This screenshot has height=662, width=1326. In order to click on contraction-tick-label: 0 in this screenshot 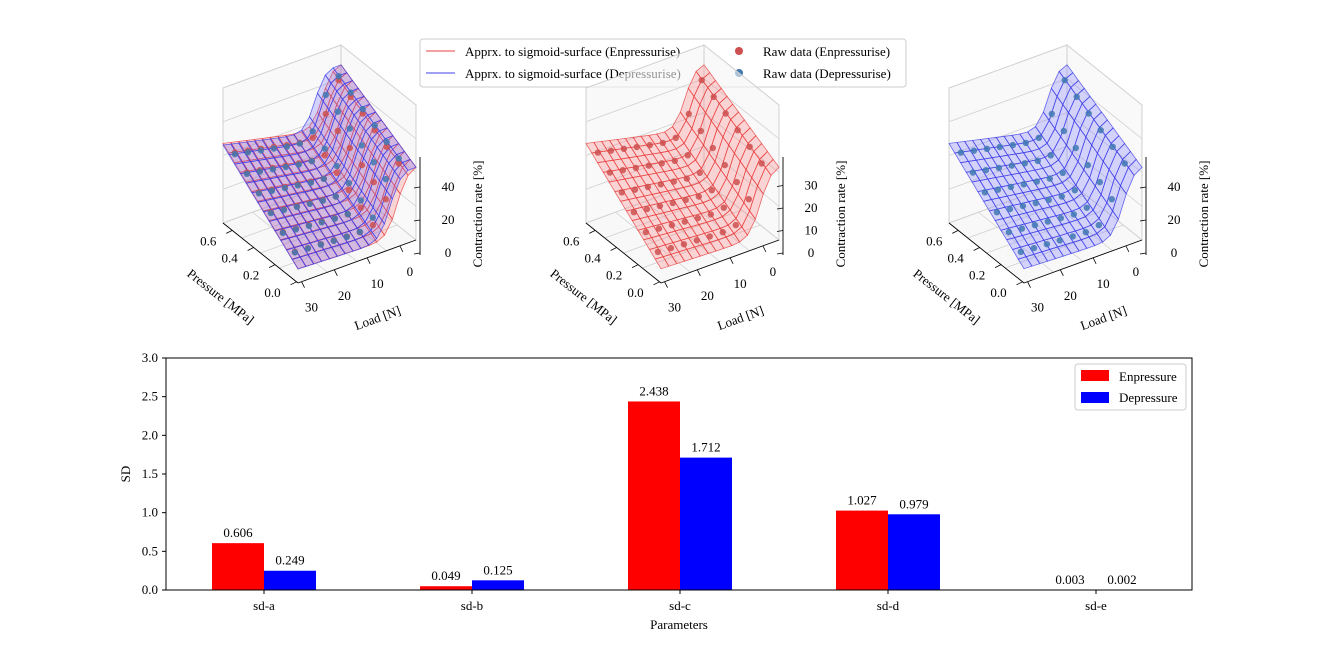, I will do `click(1174, 252)`.